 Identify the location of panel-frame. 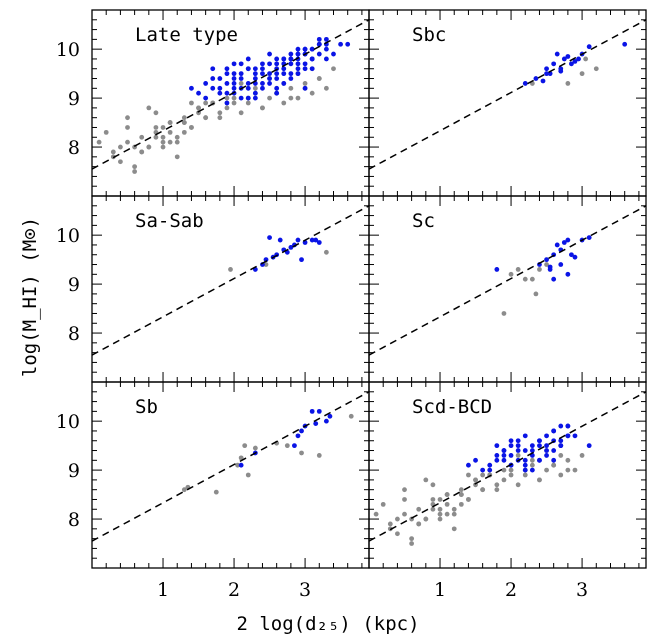
(230, 475).